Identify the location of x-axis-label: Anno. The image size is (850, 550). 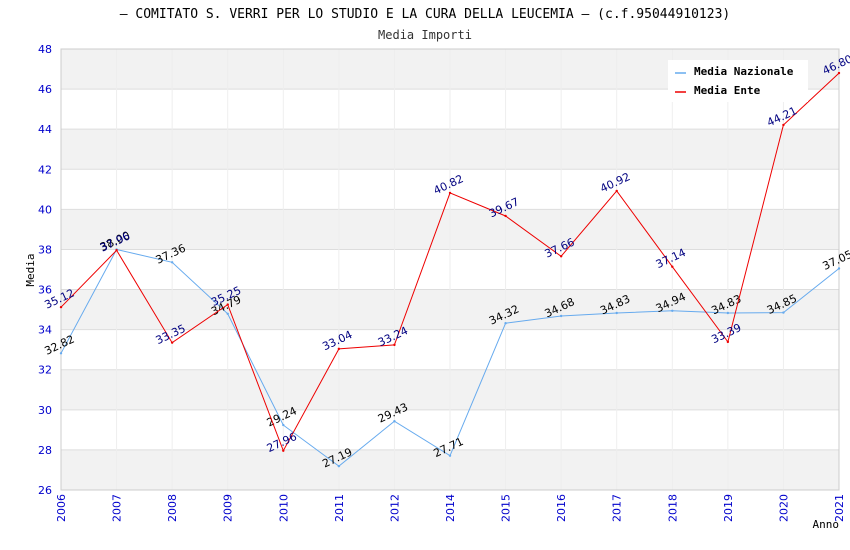
(826, 524).